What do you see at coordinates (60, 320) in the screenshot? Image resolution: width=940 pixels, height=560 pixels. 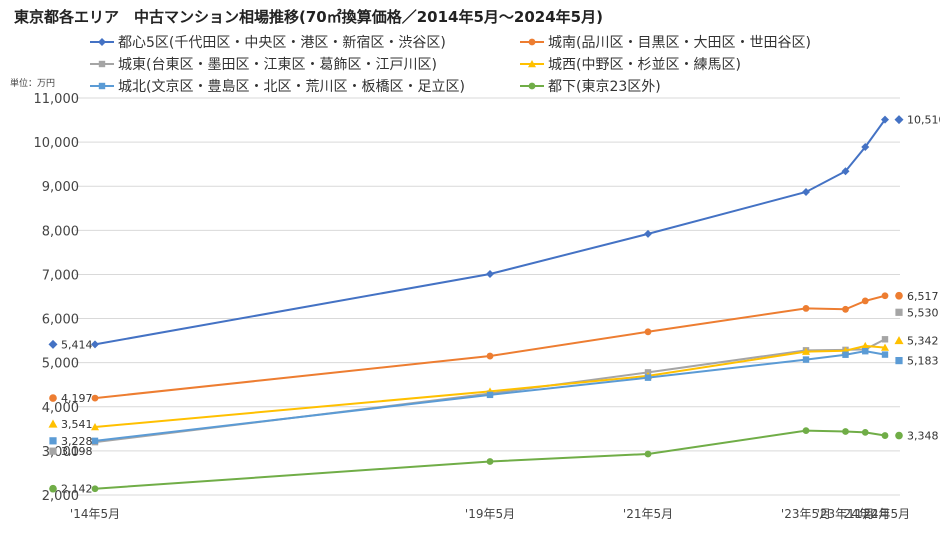 I see `y-tick-label: 6,000` at bounding box center [60, 320].